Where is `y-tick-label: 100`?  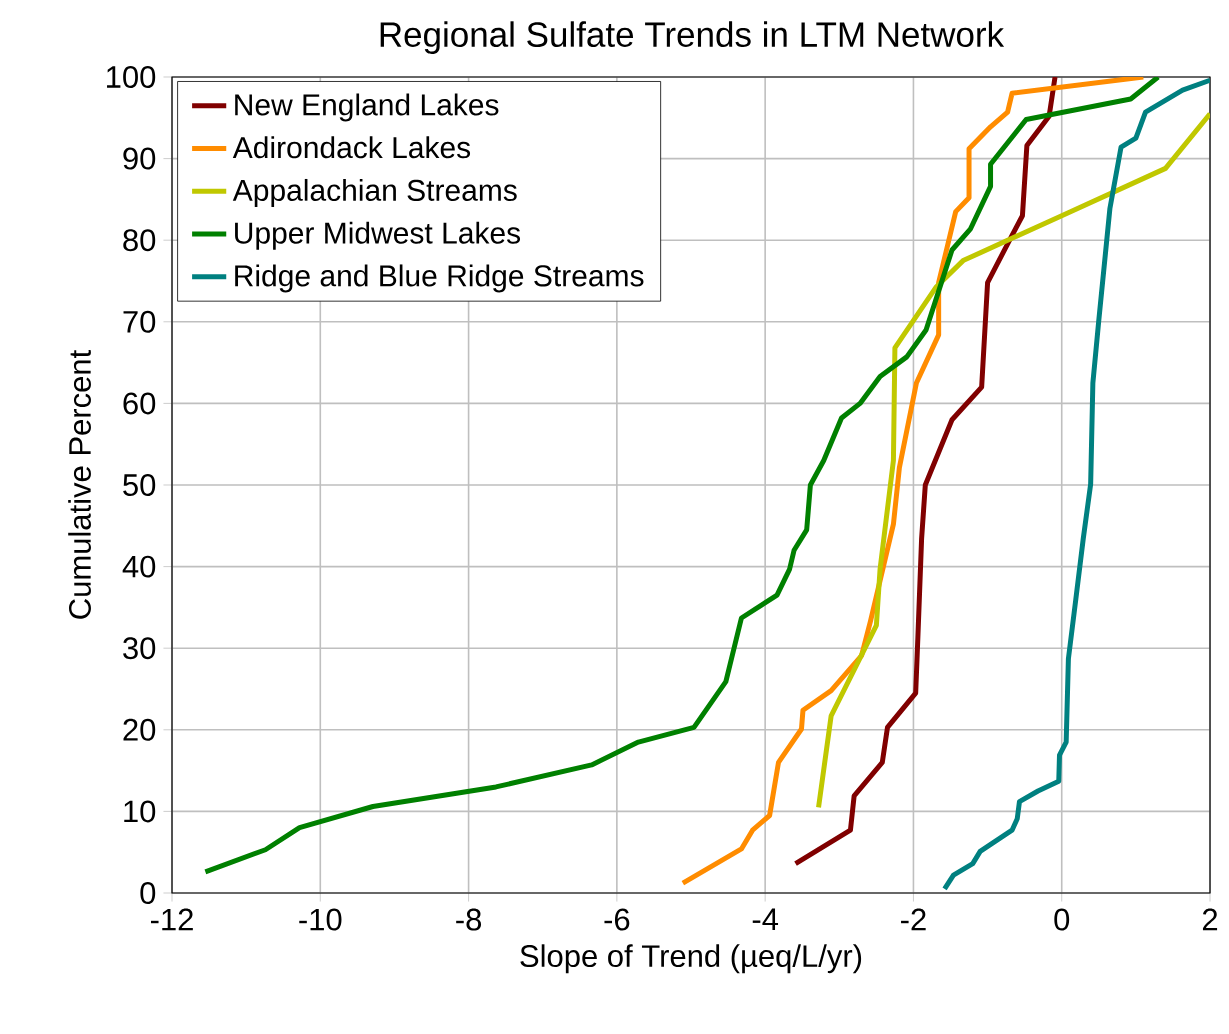
y-tick-label: 100 is located at coordinates (131, 77).